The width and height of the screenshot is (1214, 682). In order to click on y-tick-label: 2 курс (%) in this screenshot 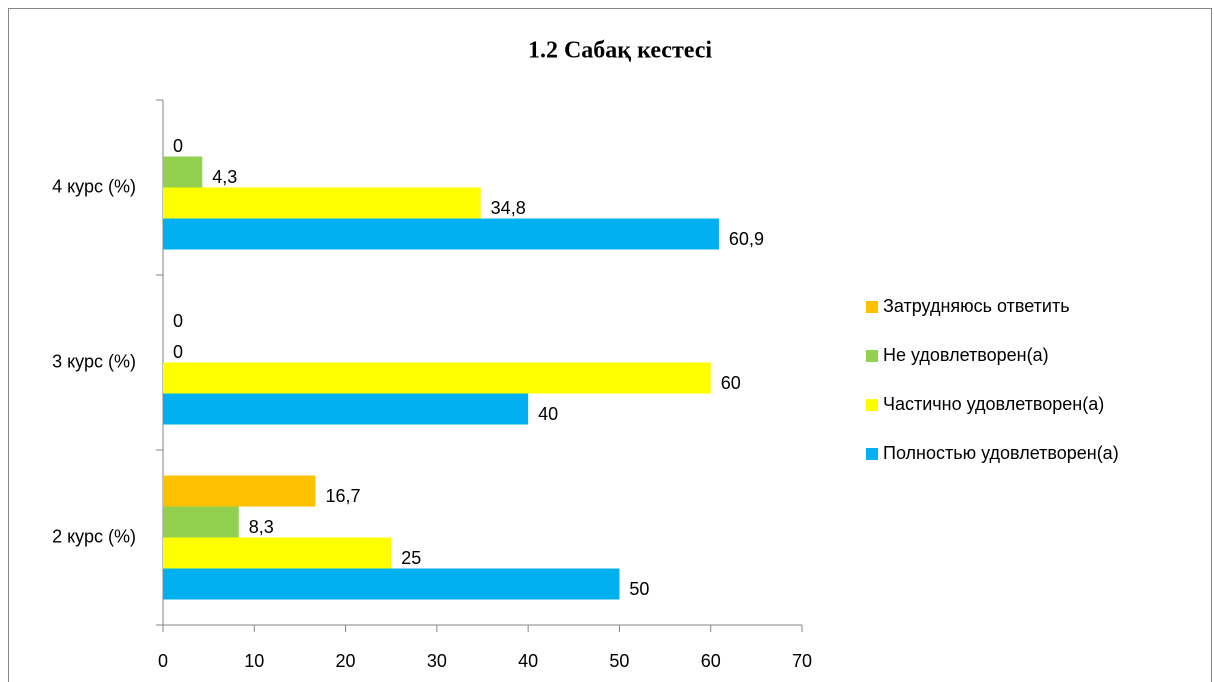, I will do `click(94, 536)`.